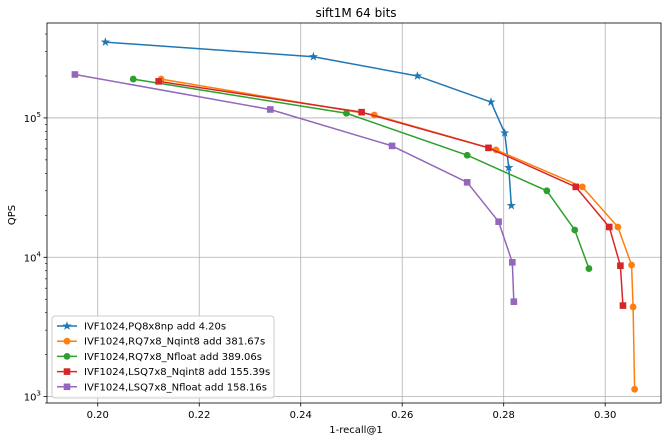 The image size is (668, 441). I want to click on legend-box, so click(163, 357).